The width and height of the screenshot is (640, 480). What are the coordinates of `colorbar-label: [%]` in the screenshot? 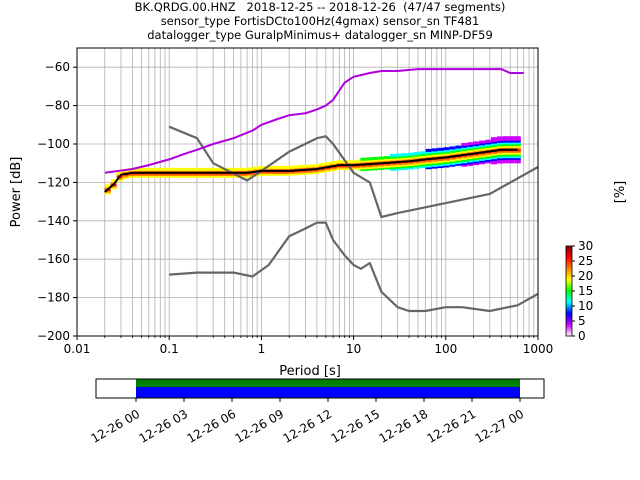 It's located at (620, 192).